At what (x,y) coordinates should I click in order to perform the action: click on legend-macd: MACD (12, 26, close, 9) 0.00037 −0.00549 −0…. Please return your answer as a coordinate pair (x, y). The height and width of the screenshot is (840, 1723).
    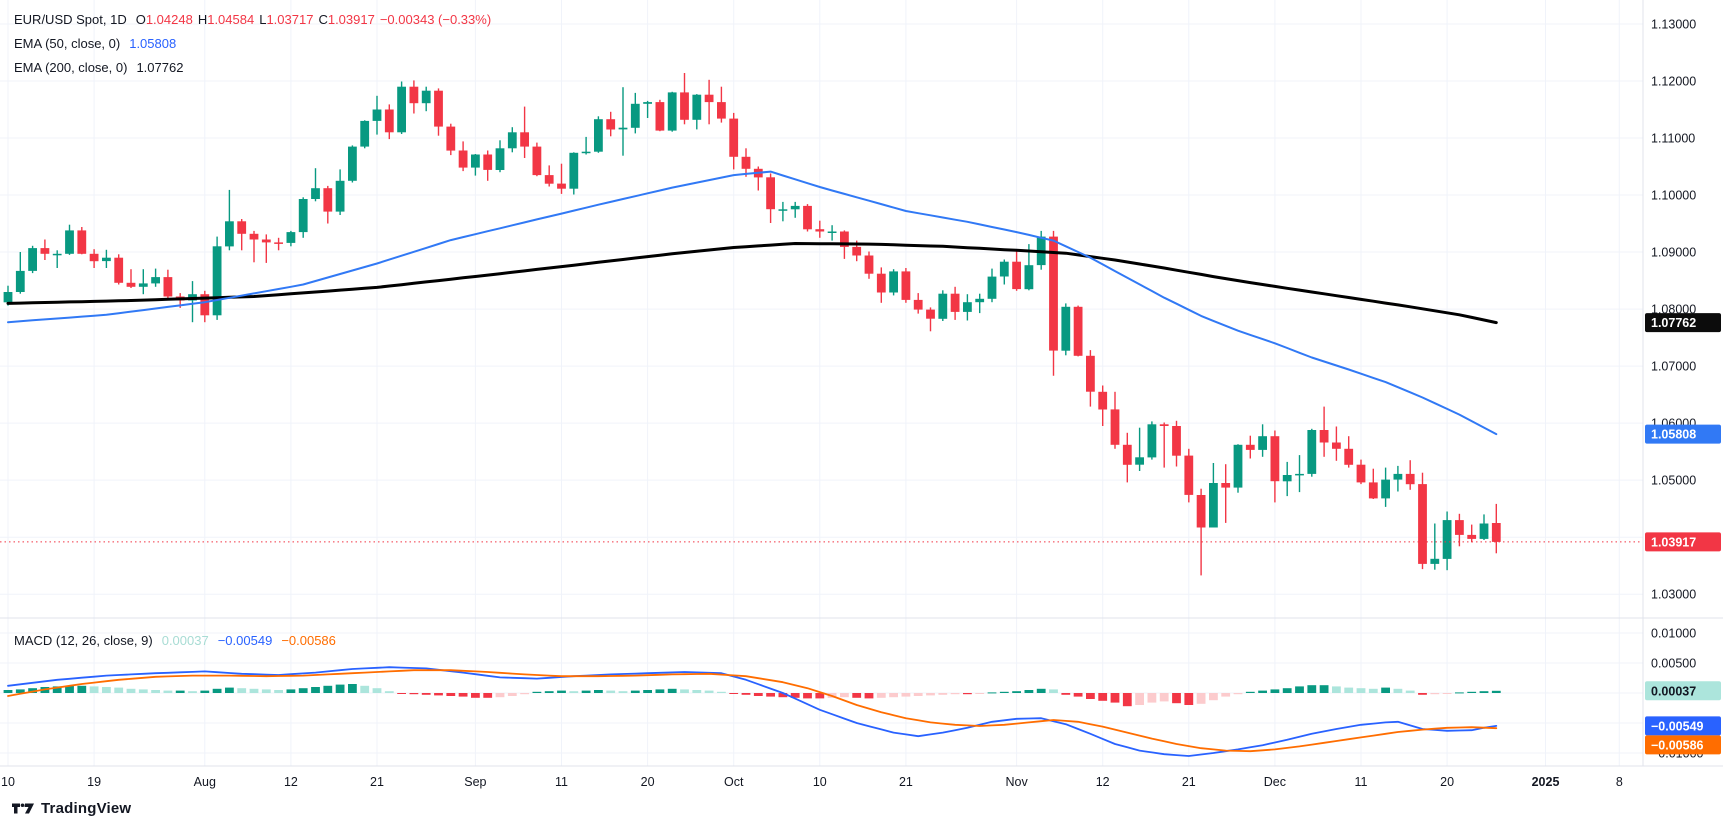
    Looking at the image, I should click on (175, 640).